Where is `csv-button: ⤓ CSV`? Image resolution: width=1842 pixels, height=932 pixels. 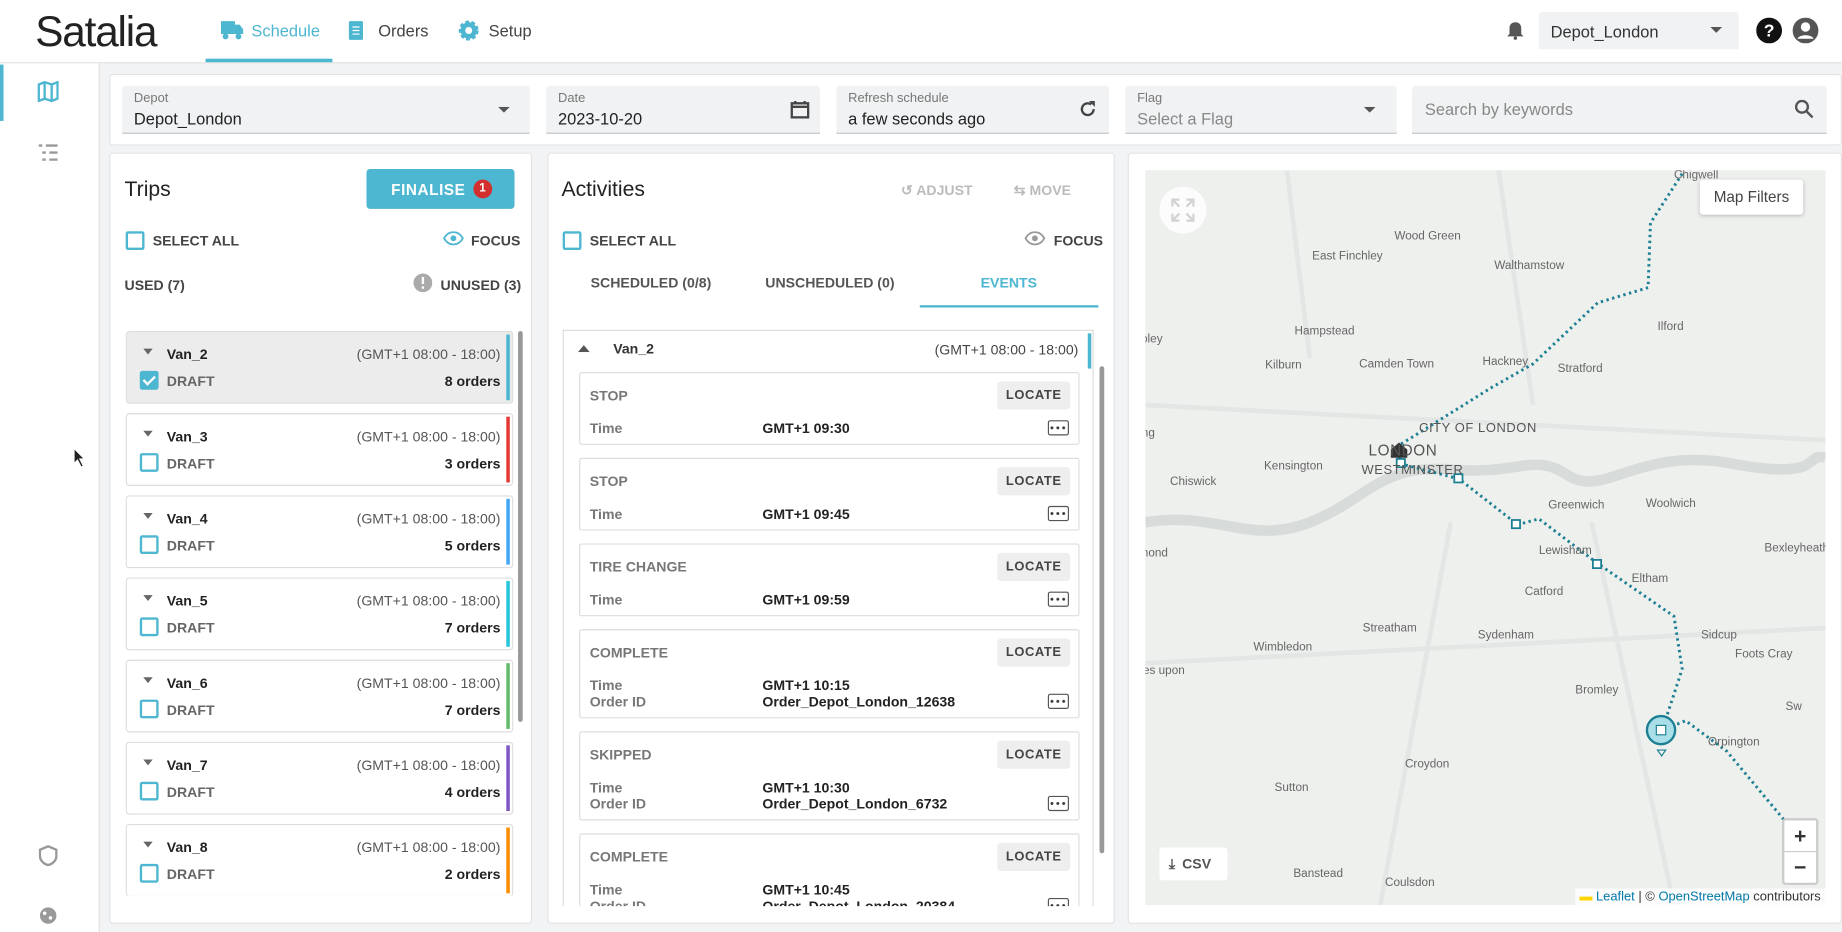
csv-button: ⤓ CSV is located at coordinates (1193, 864).